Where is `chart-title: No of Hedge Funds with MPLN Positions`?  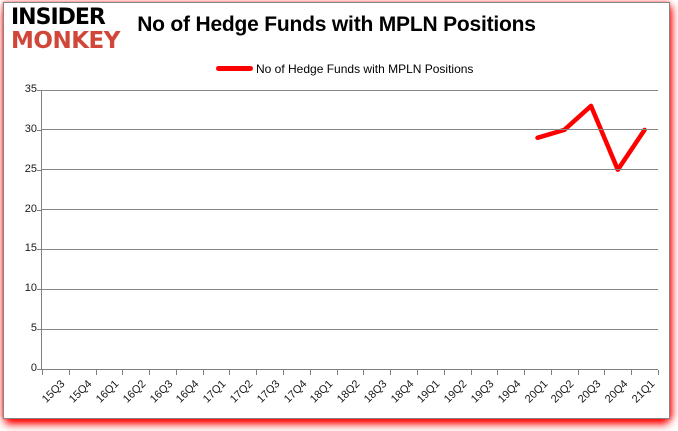
chart-title: No of Hedge Funds with MPLN Positions is located at coordinates (336, 24).